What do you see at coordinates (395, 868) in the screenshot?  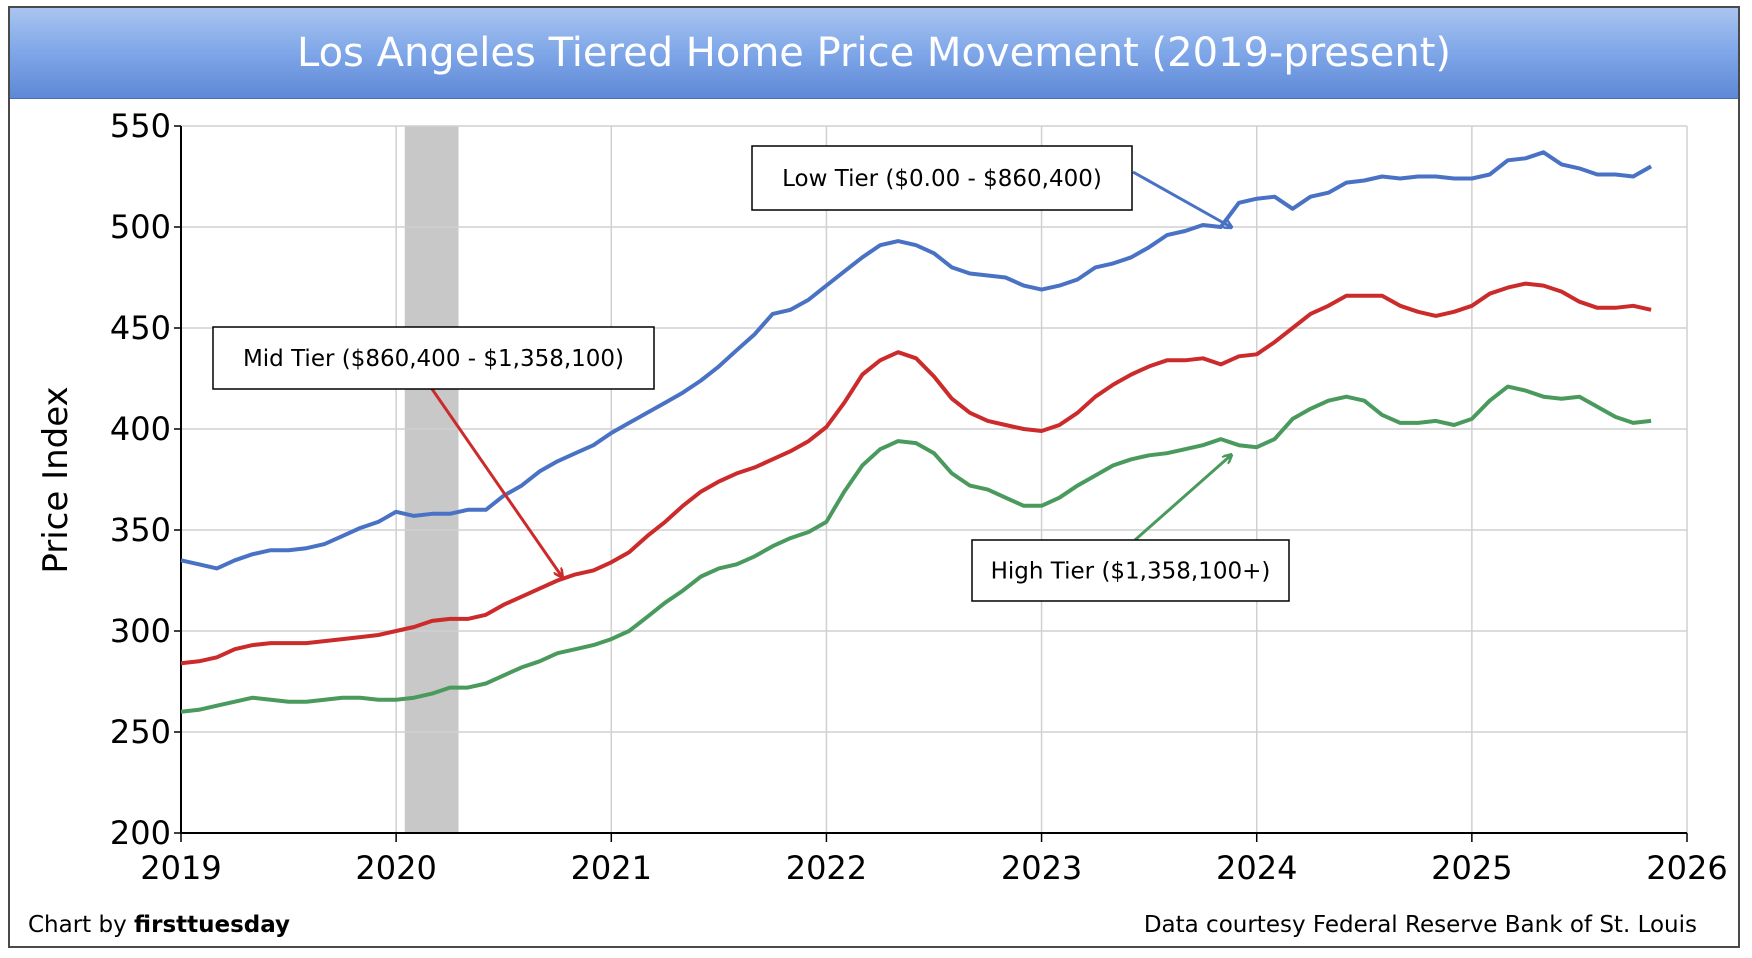 I see `x-tick-label: 2020` at bounding box center [395, 868].